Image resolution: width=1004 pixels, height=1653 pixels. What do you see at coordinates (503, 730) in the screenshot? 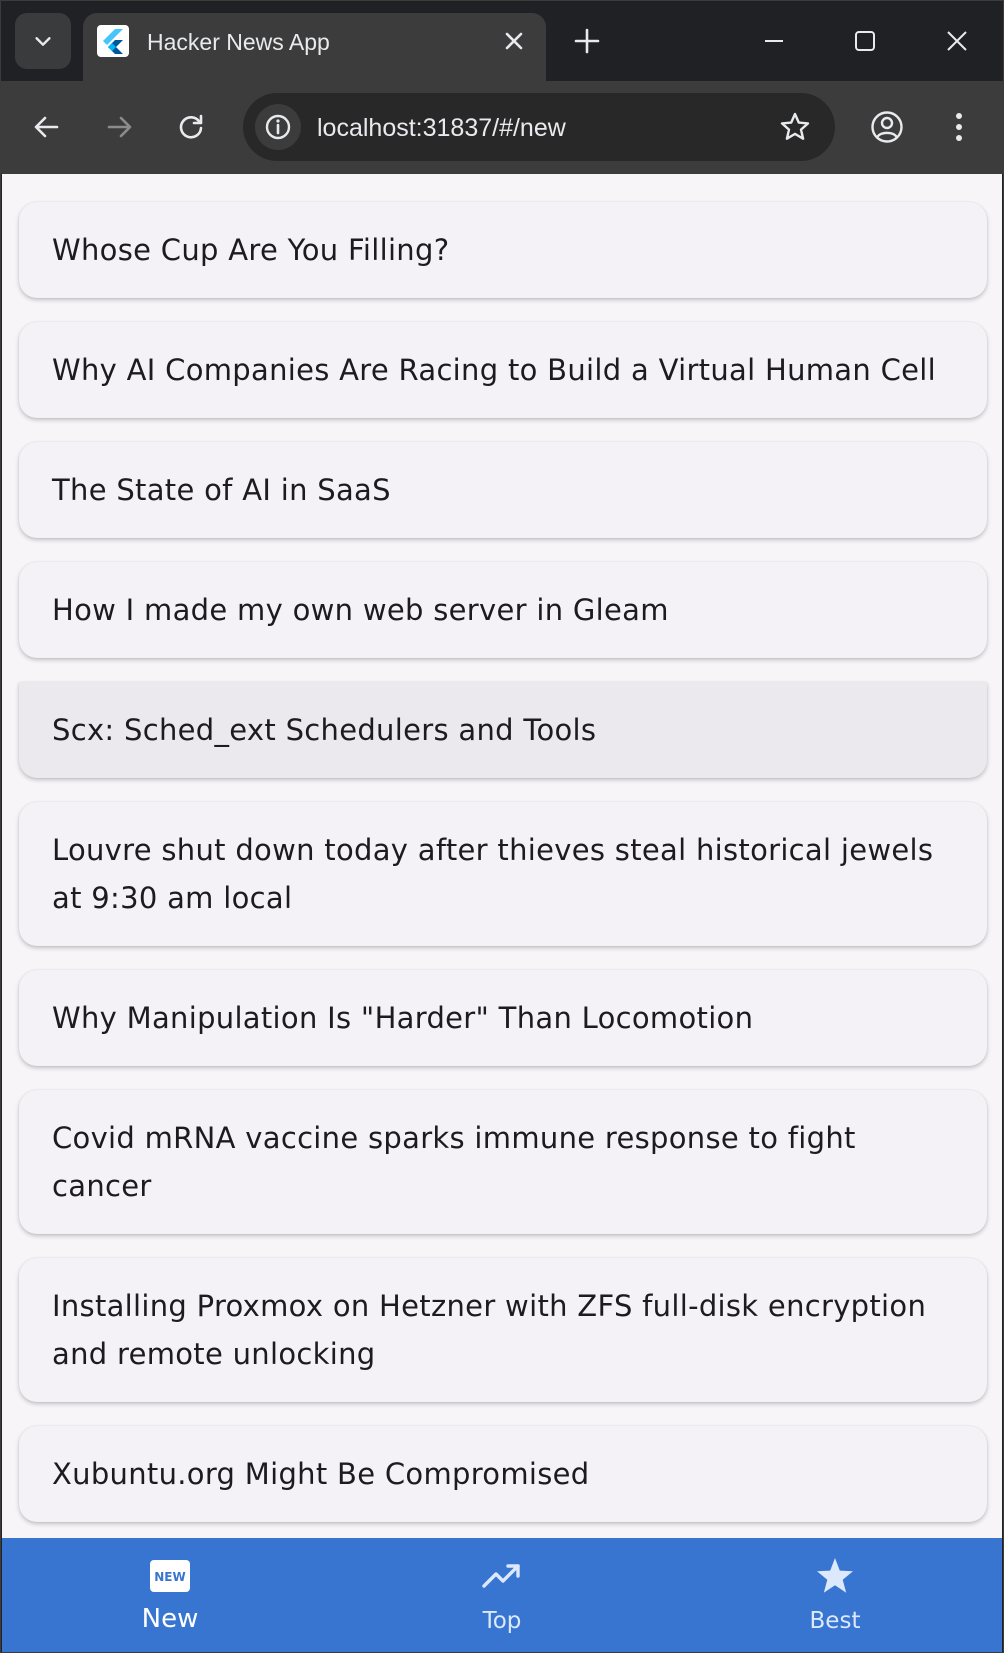
I see `story-card: Scx: Sched_ext Schedulers and Tools` at bounding box center [503, 730].